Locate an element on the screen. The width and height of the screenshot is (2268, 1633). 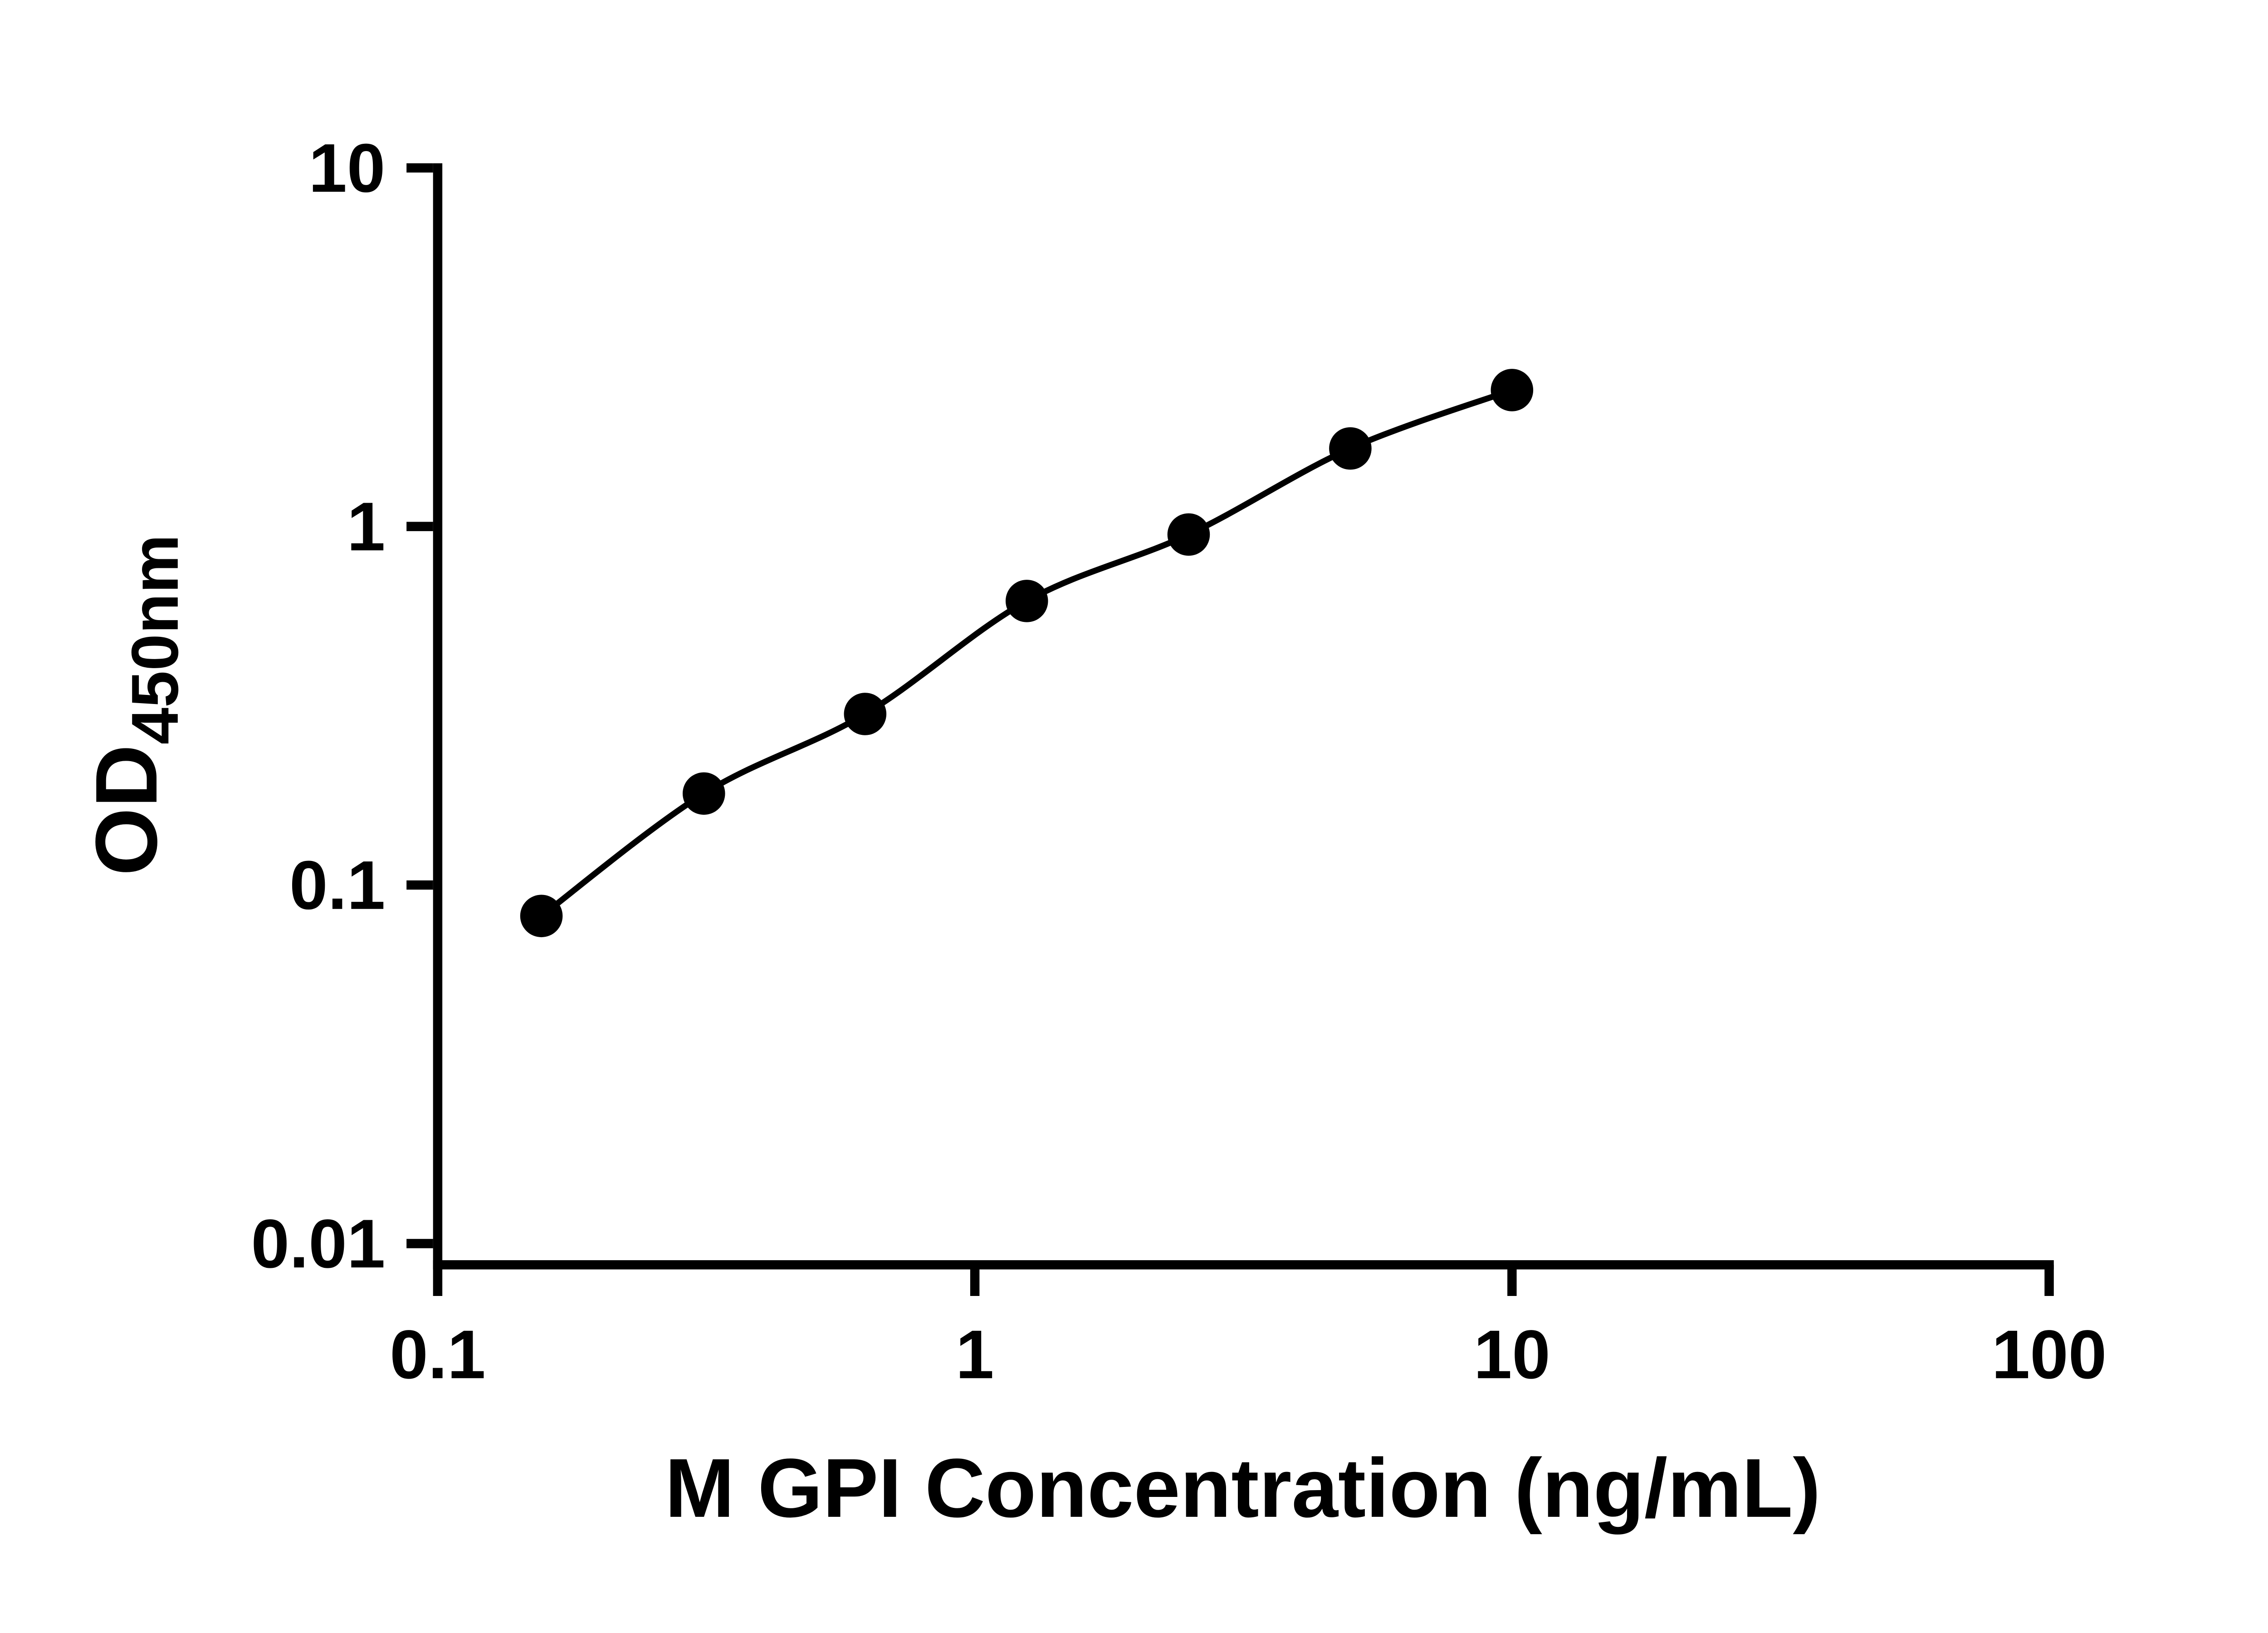
x-tick-label: 10 is located at coordinates (1512, 1354).